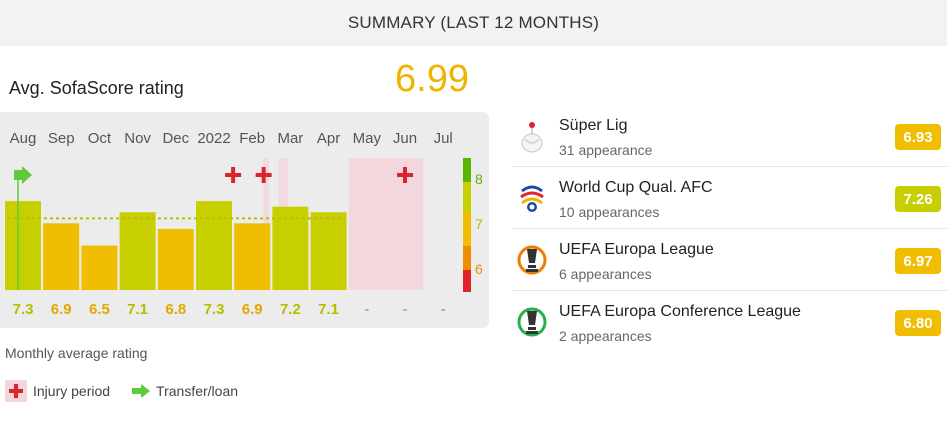  Describe the element at coordinates (432, 79) in the screenshot. I see `avg-rating-value: 6.99` at that location.